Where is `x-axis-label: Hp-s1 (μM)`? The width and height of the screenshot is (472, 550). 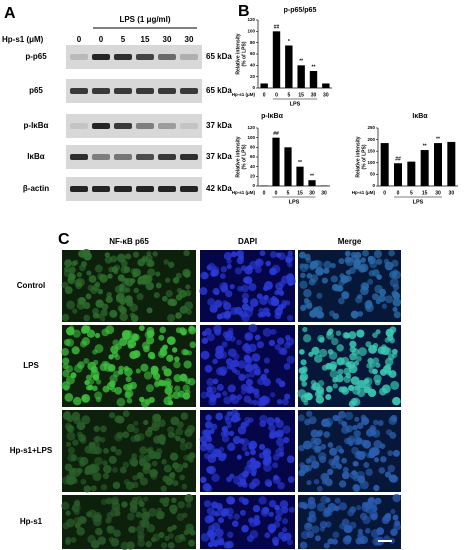
x-axis-label: Hp-s1 (μM) is located at coordinates (364, 192).